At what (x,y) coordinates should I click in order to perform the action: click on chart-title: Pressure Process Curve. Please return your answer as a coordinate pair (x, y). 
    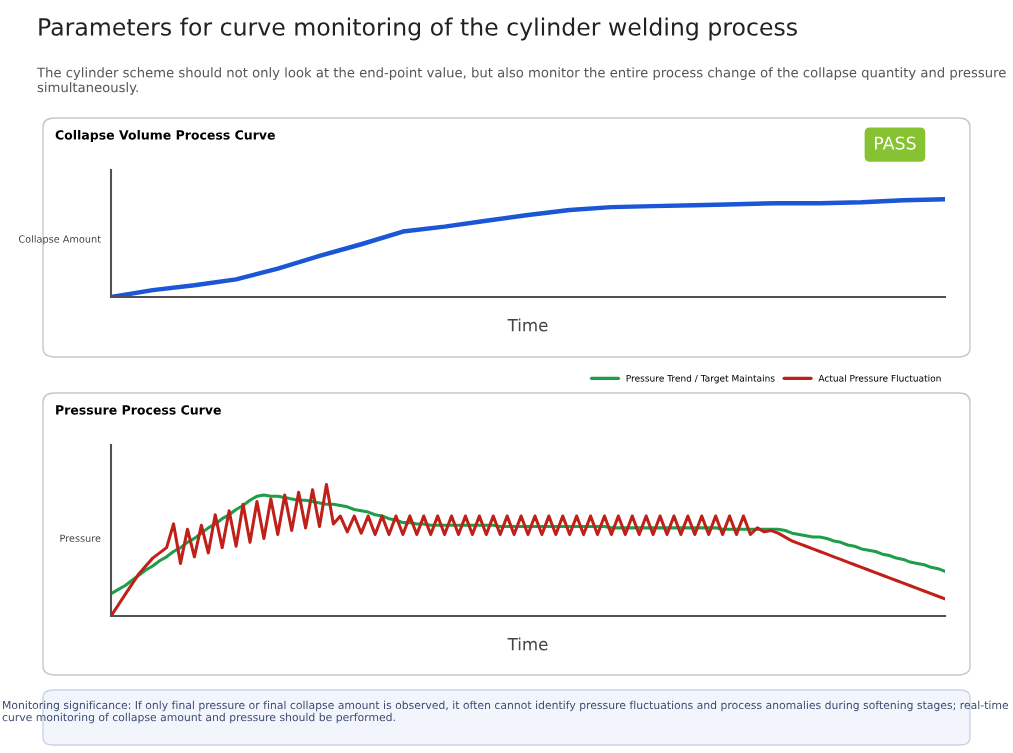
    Looking at the image, I should click on (138, 410).